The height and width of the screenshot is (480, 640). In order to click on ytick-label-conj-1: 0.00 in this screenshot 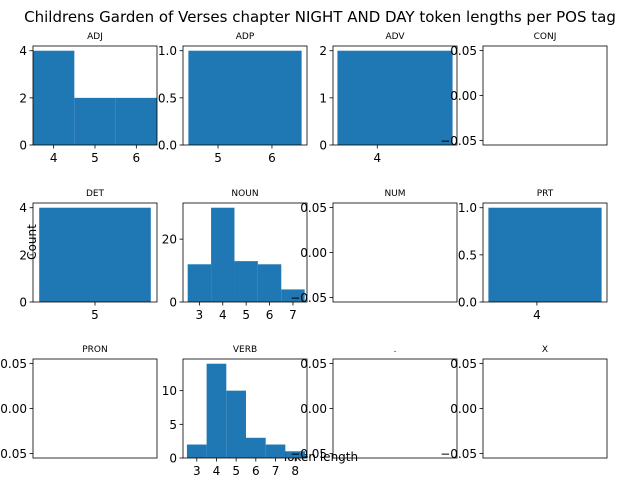, I will do `click(463, 96)`.